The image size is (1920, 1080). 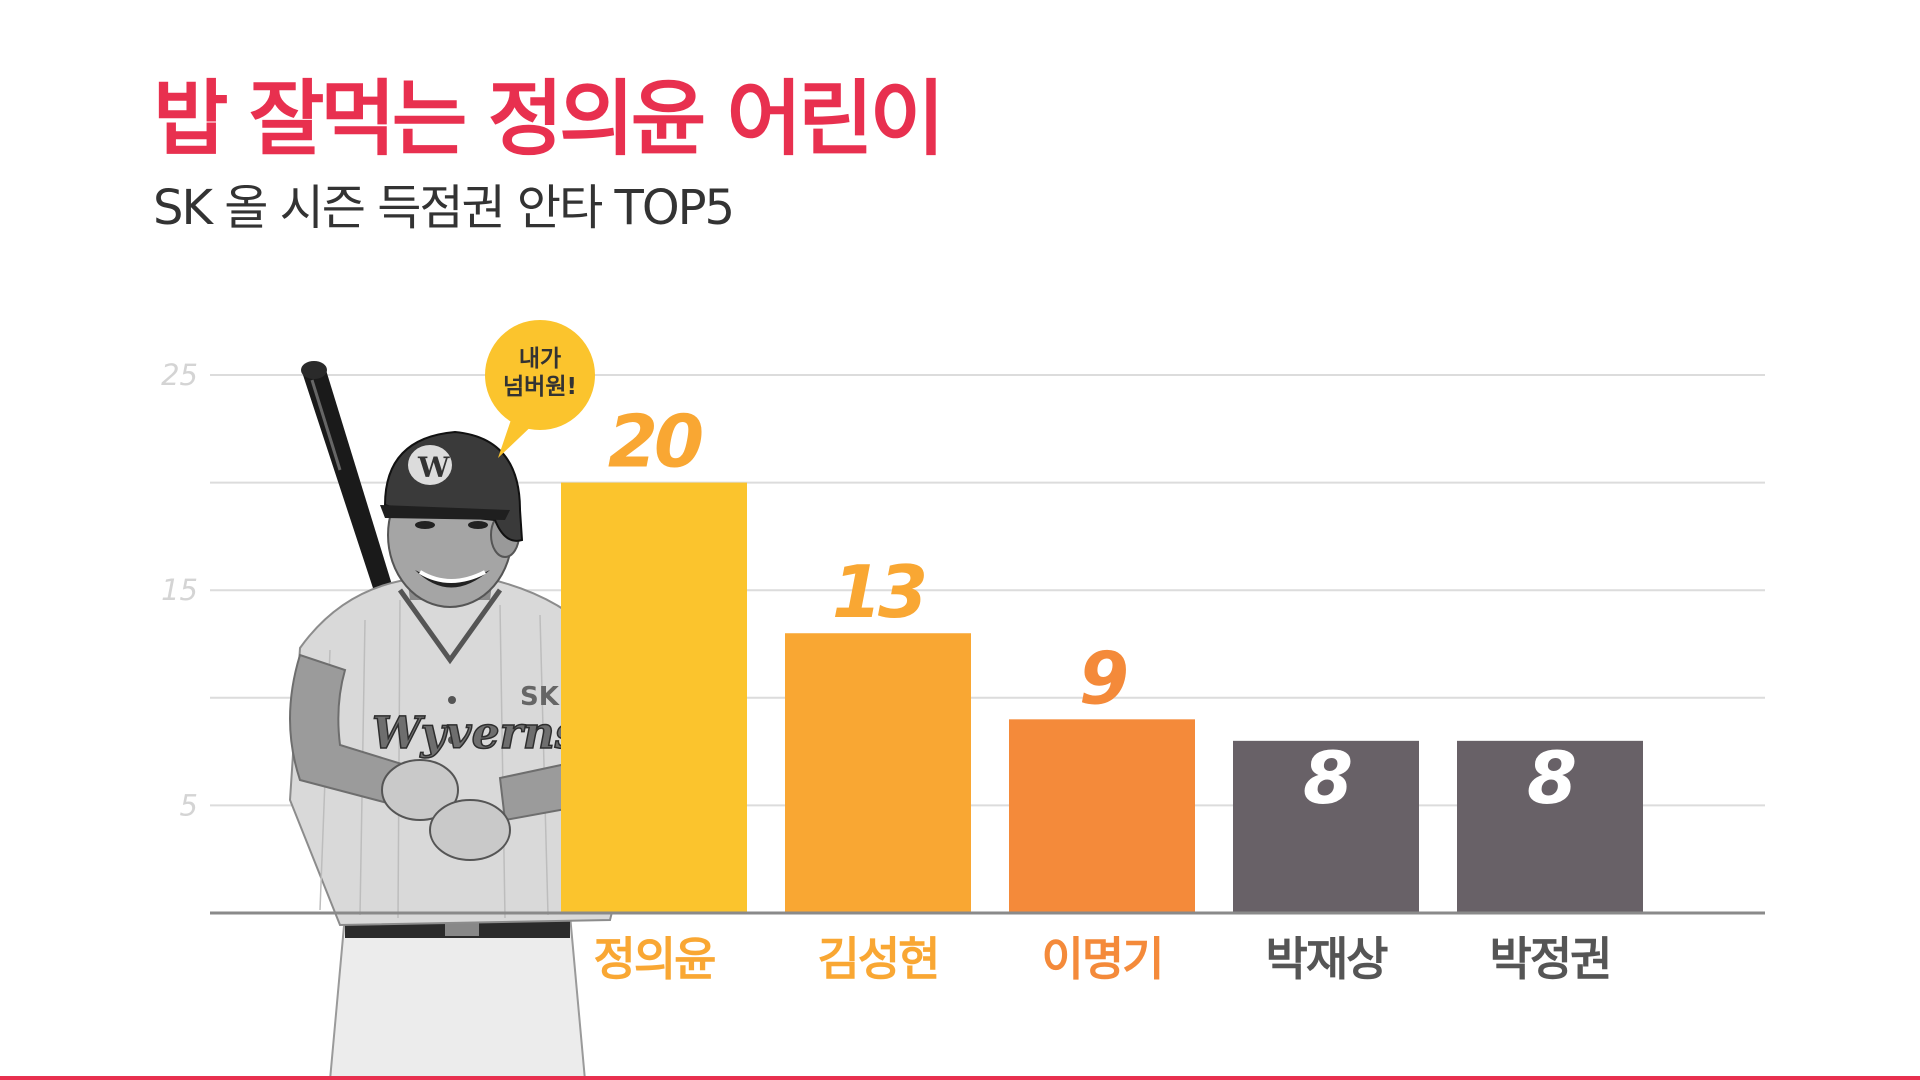 What do you see at coordinates (179, 375) in the screenshot?
I see `y-tick-label: 25` at bounding box center [179, 375].